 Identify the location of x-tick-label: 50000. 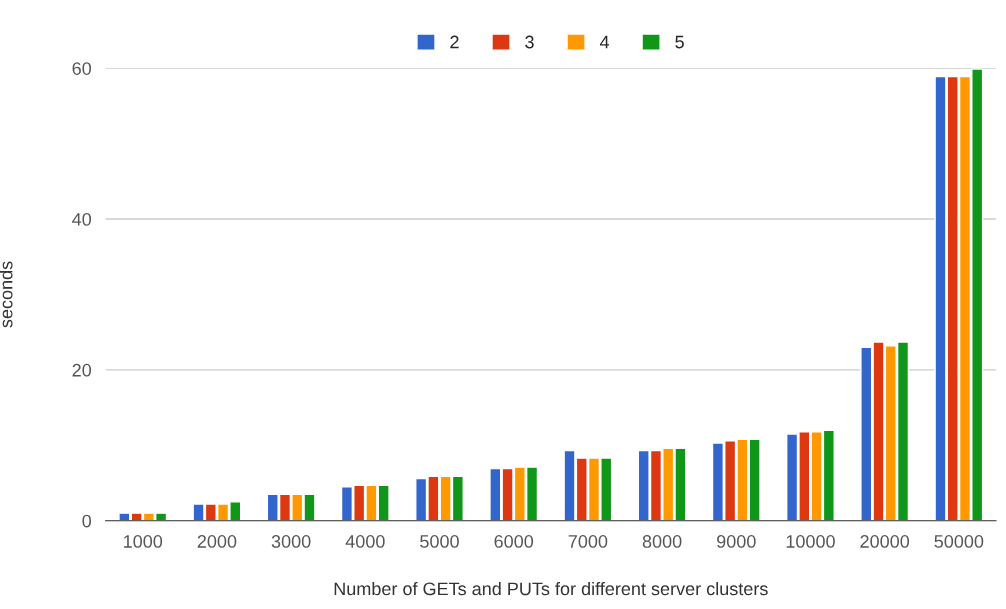
(959, 541).